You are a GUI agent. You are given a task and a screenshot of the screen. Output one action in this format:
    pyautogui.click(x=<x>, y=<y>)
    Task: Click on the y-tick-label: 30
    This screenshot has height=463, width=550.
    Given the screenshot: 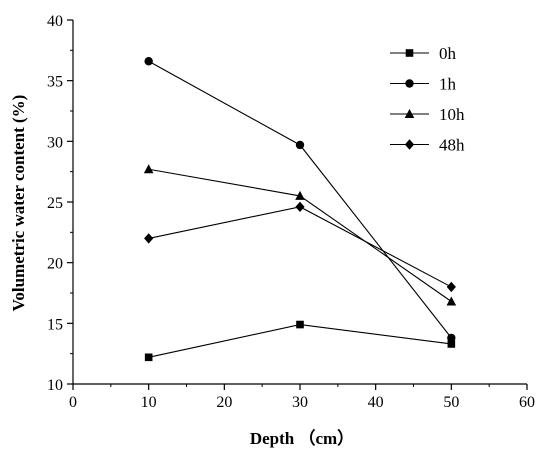 What is the action you would take?
    pyautogui.click(x=55, y=142)
    